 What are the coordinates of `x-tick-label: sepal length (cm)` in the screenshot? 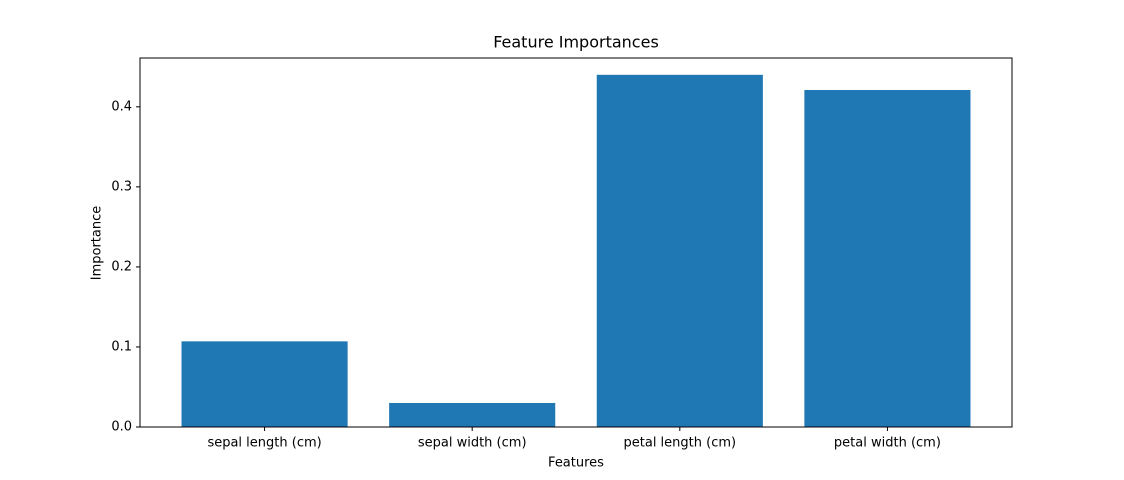 It's located at (264, 443).